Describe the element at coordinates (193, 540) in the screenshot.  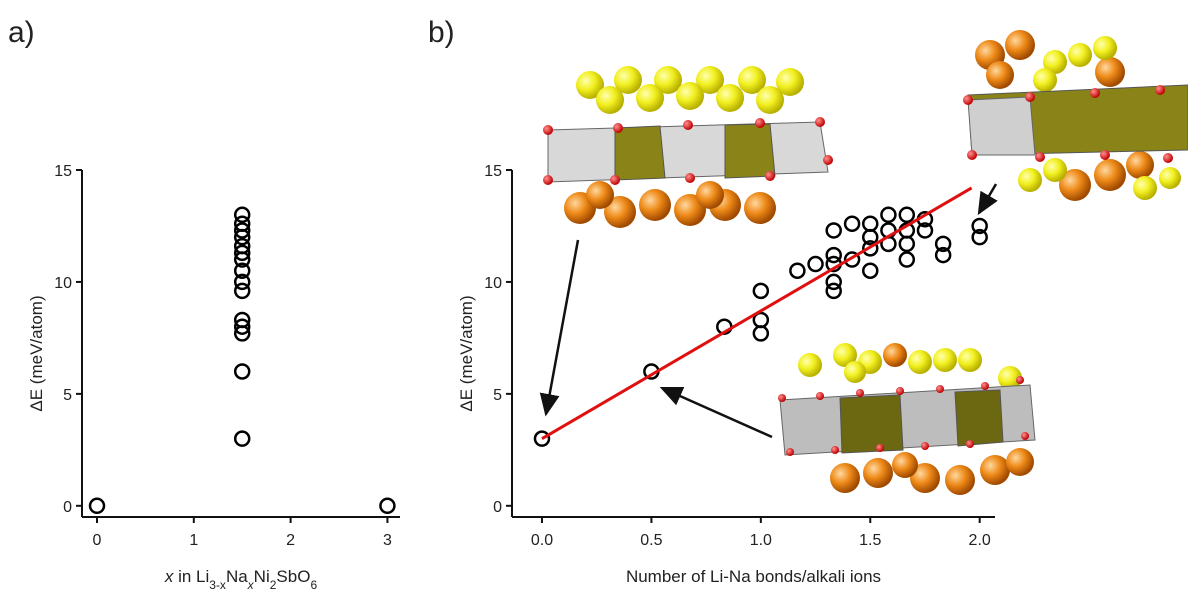
I see `x-tick-label: 1` at that location.